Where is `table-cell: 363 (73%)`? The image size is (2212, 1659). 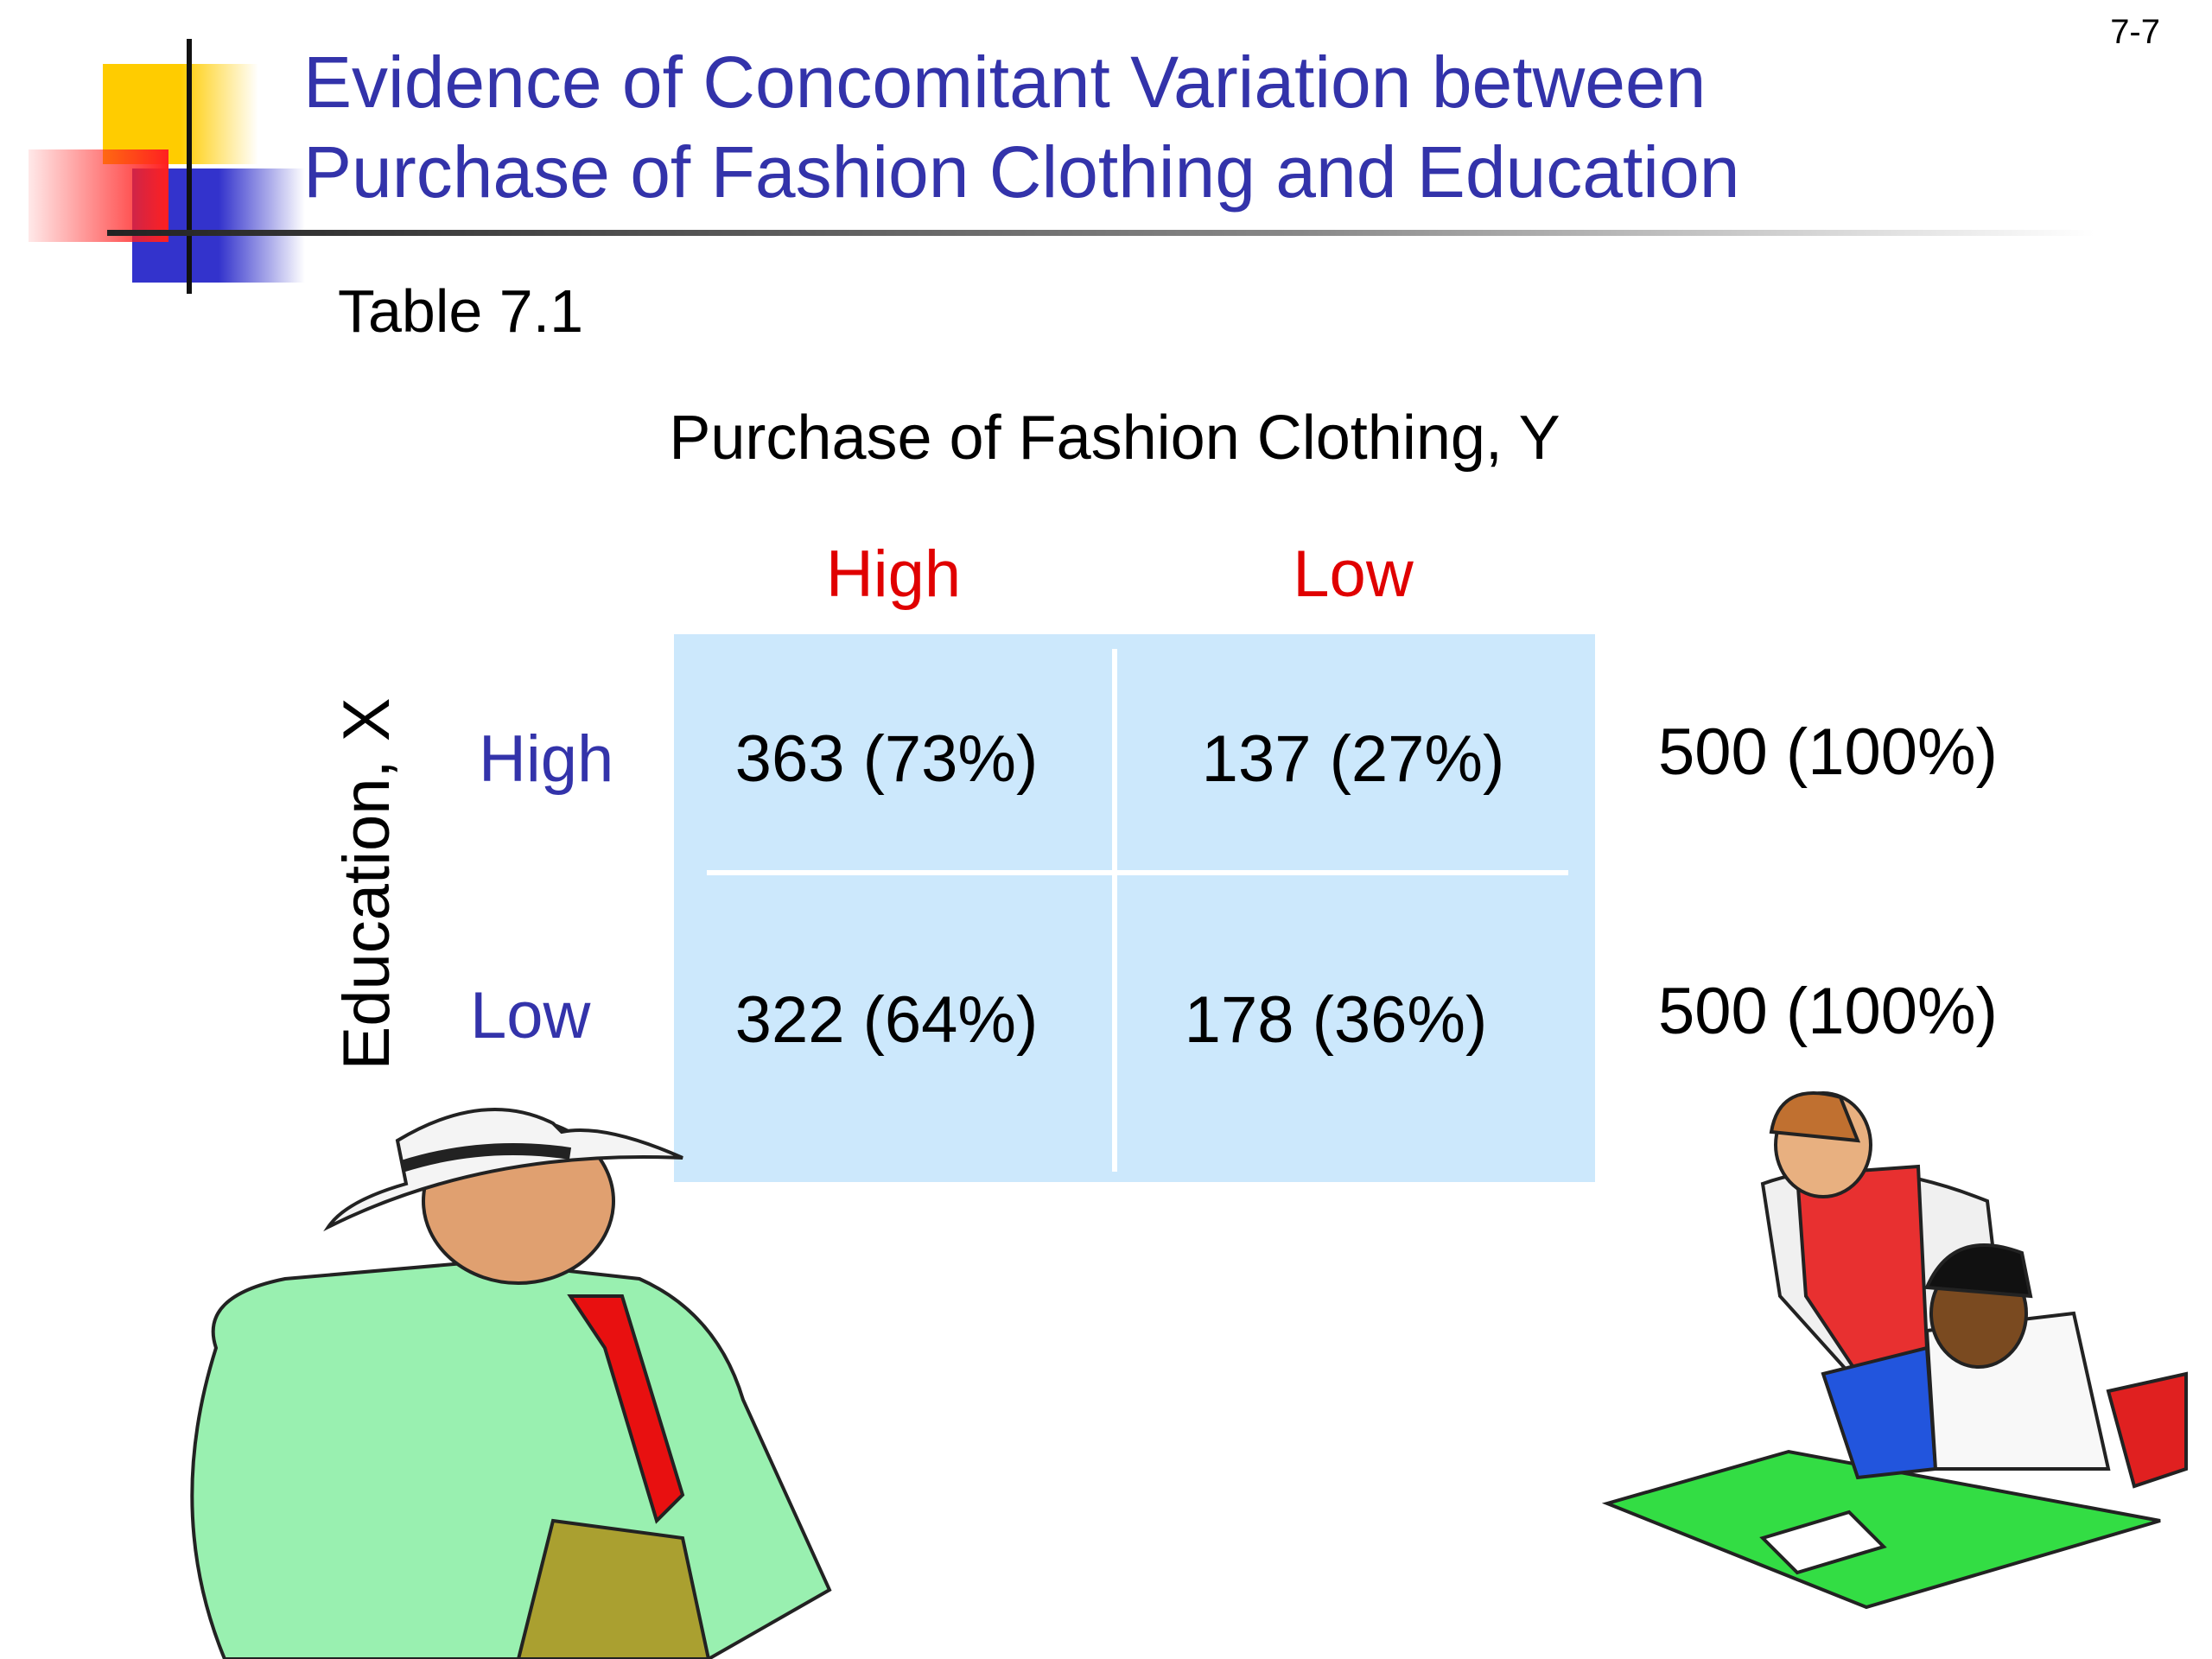 table-cell: 363 (73%) is located at coordinates (887, 759).